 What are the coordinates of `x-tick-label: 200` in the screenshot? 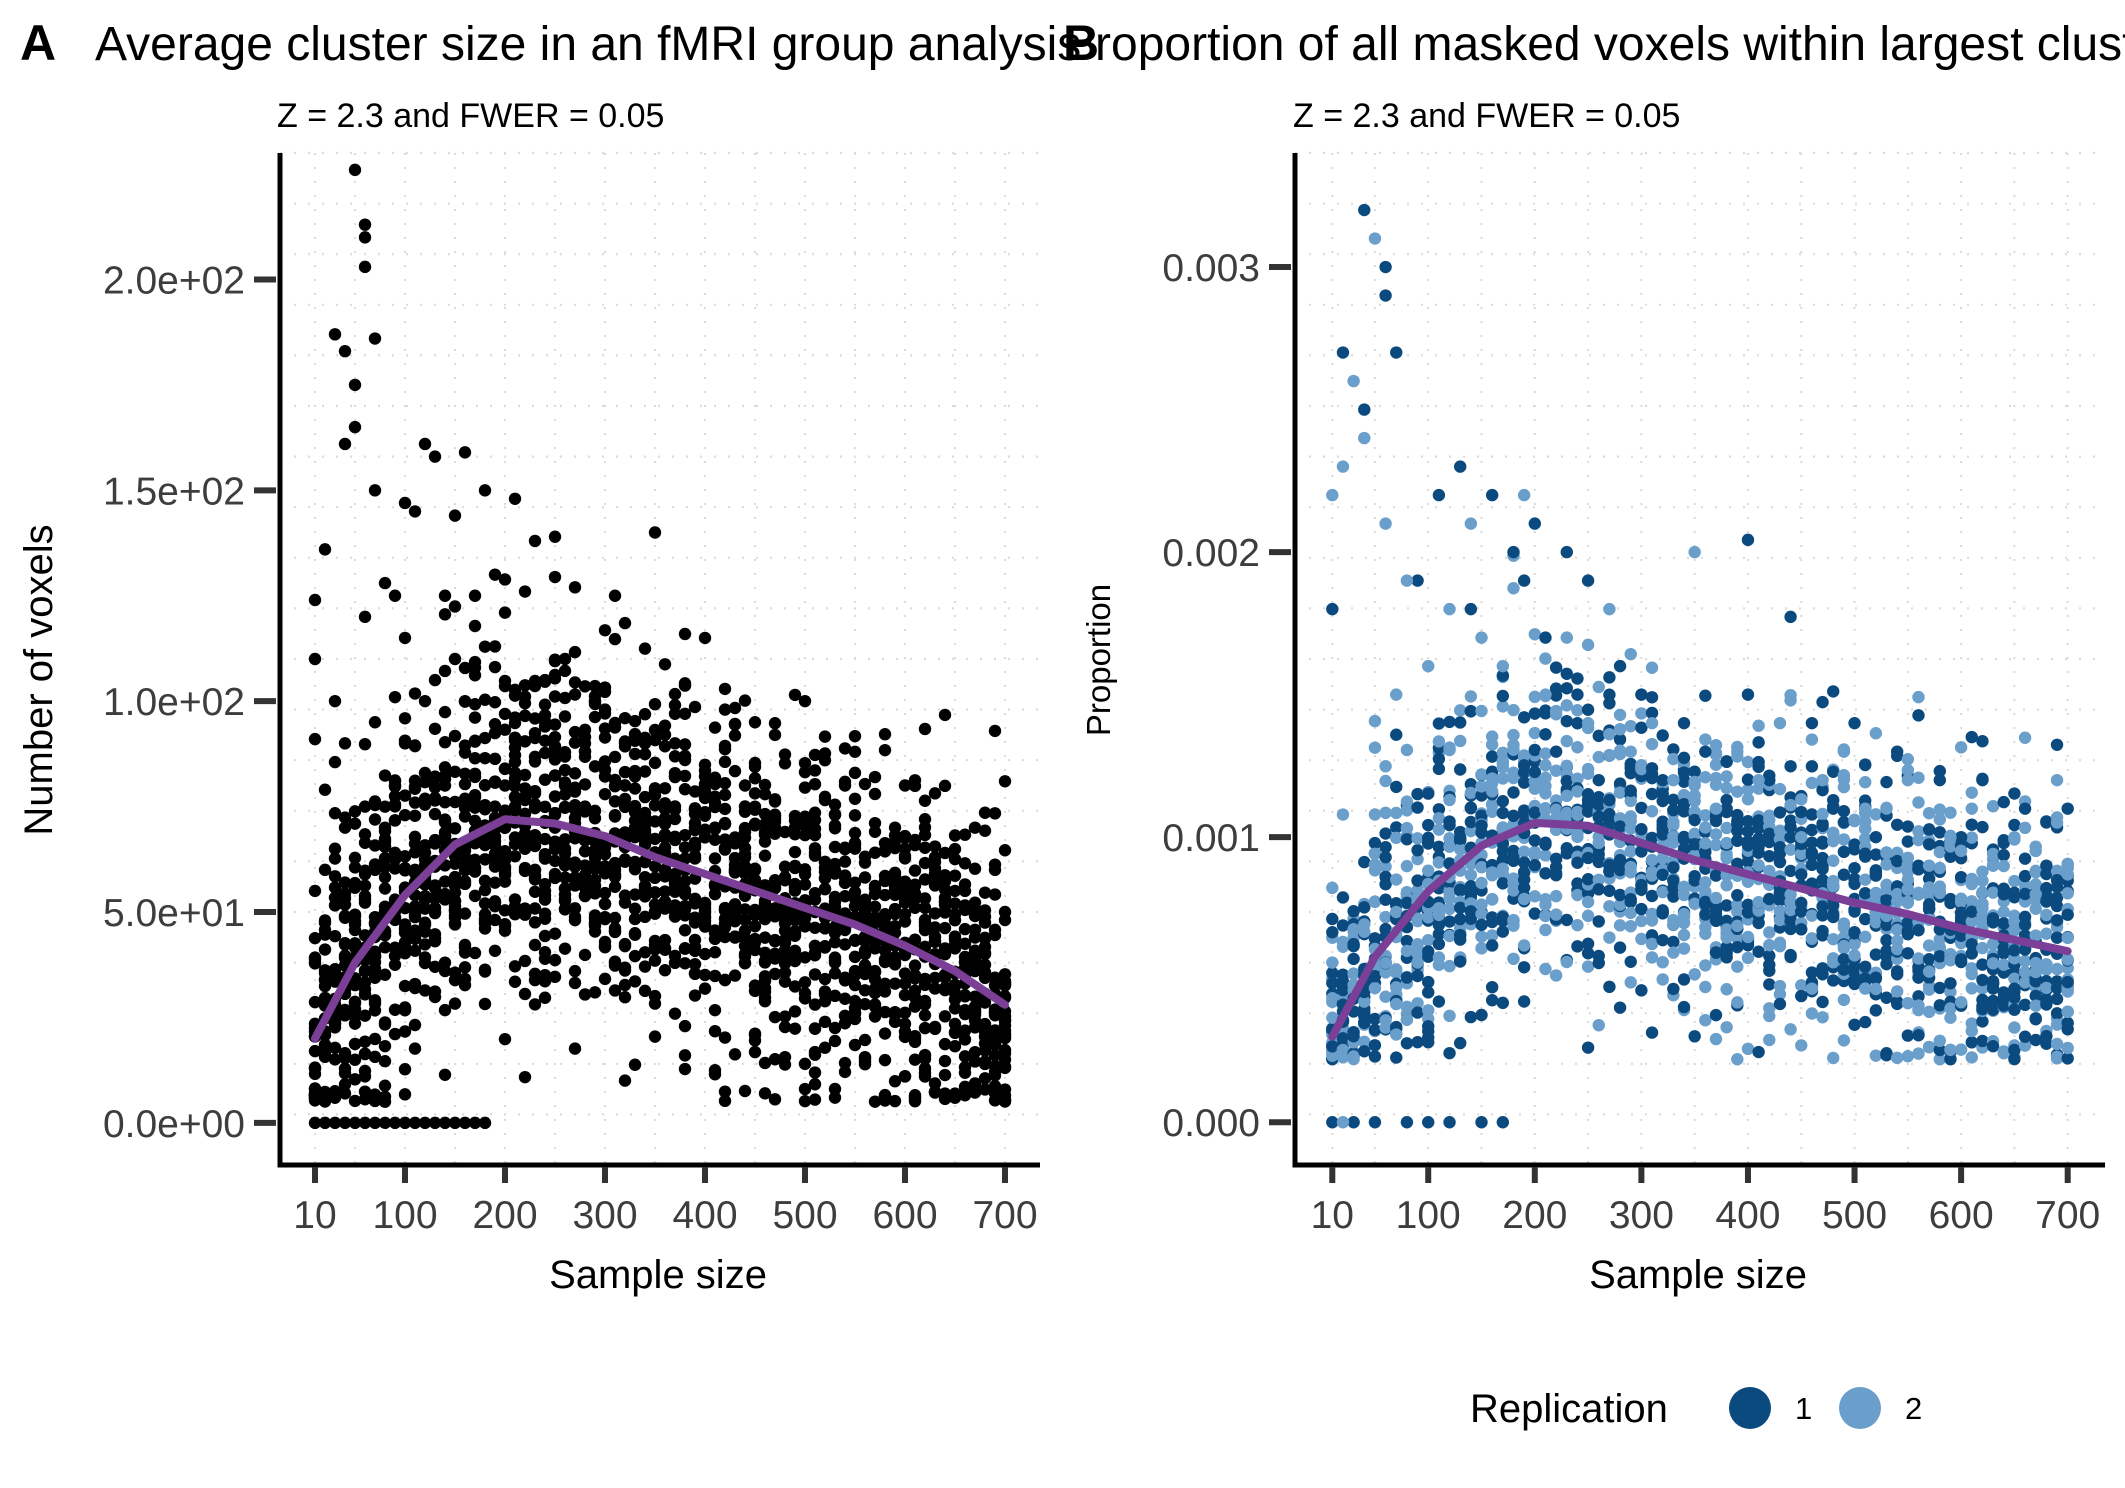 It's located at (504, 1215).